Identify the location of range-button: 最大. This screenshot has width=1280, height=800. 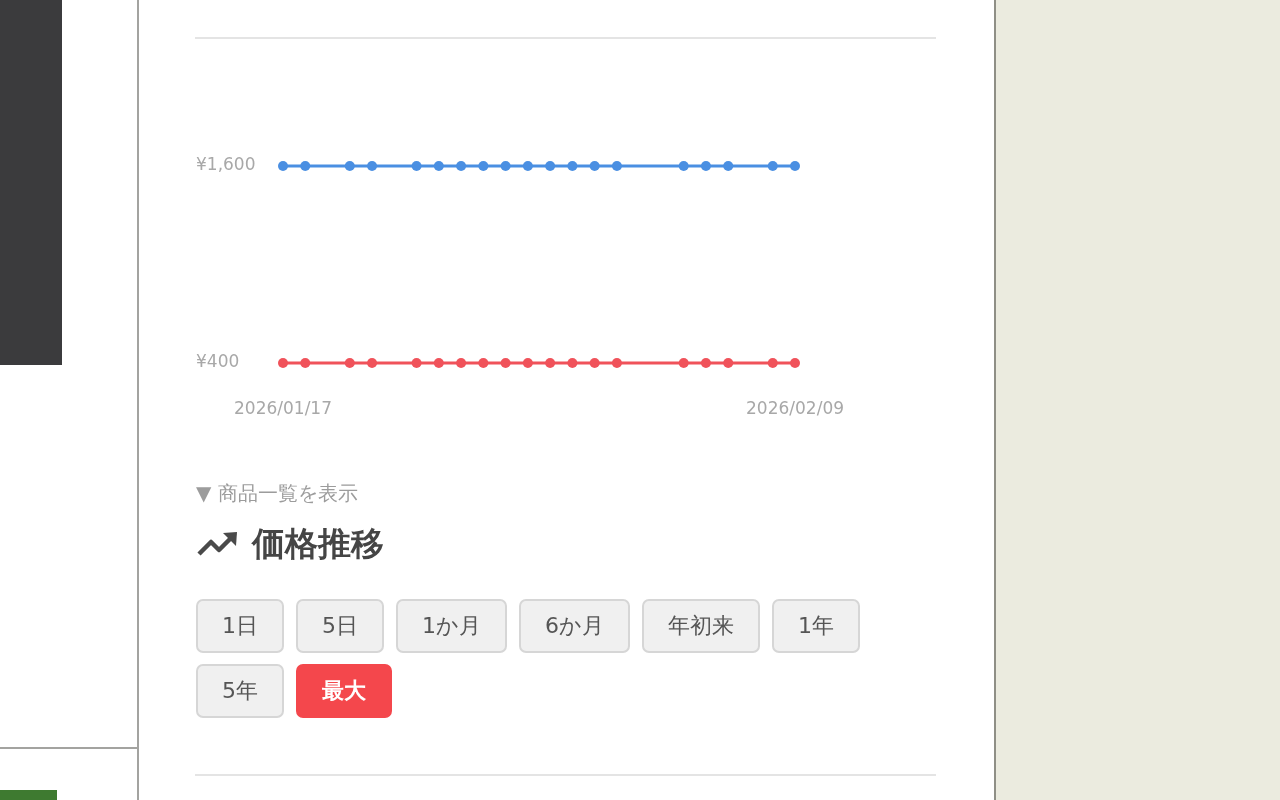
(344, 691).